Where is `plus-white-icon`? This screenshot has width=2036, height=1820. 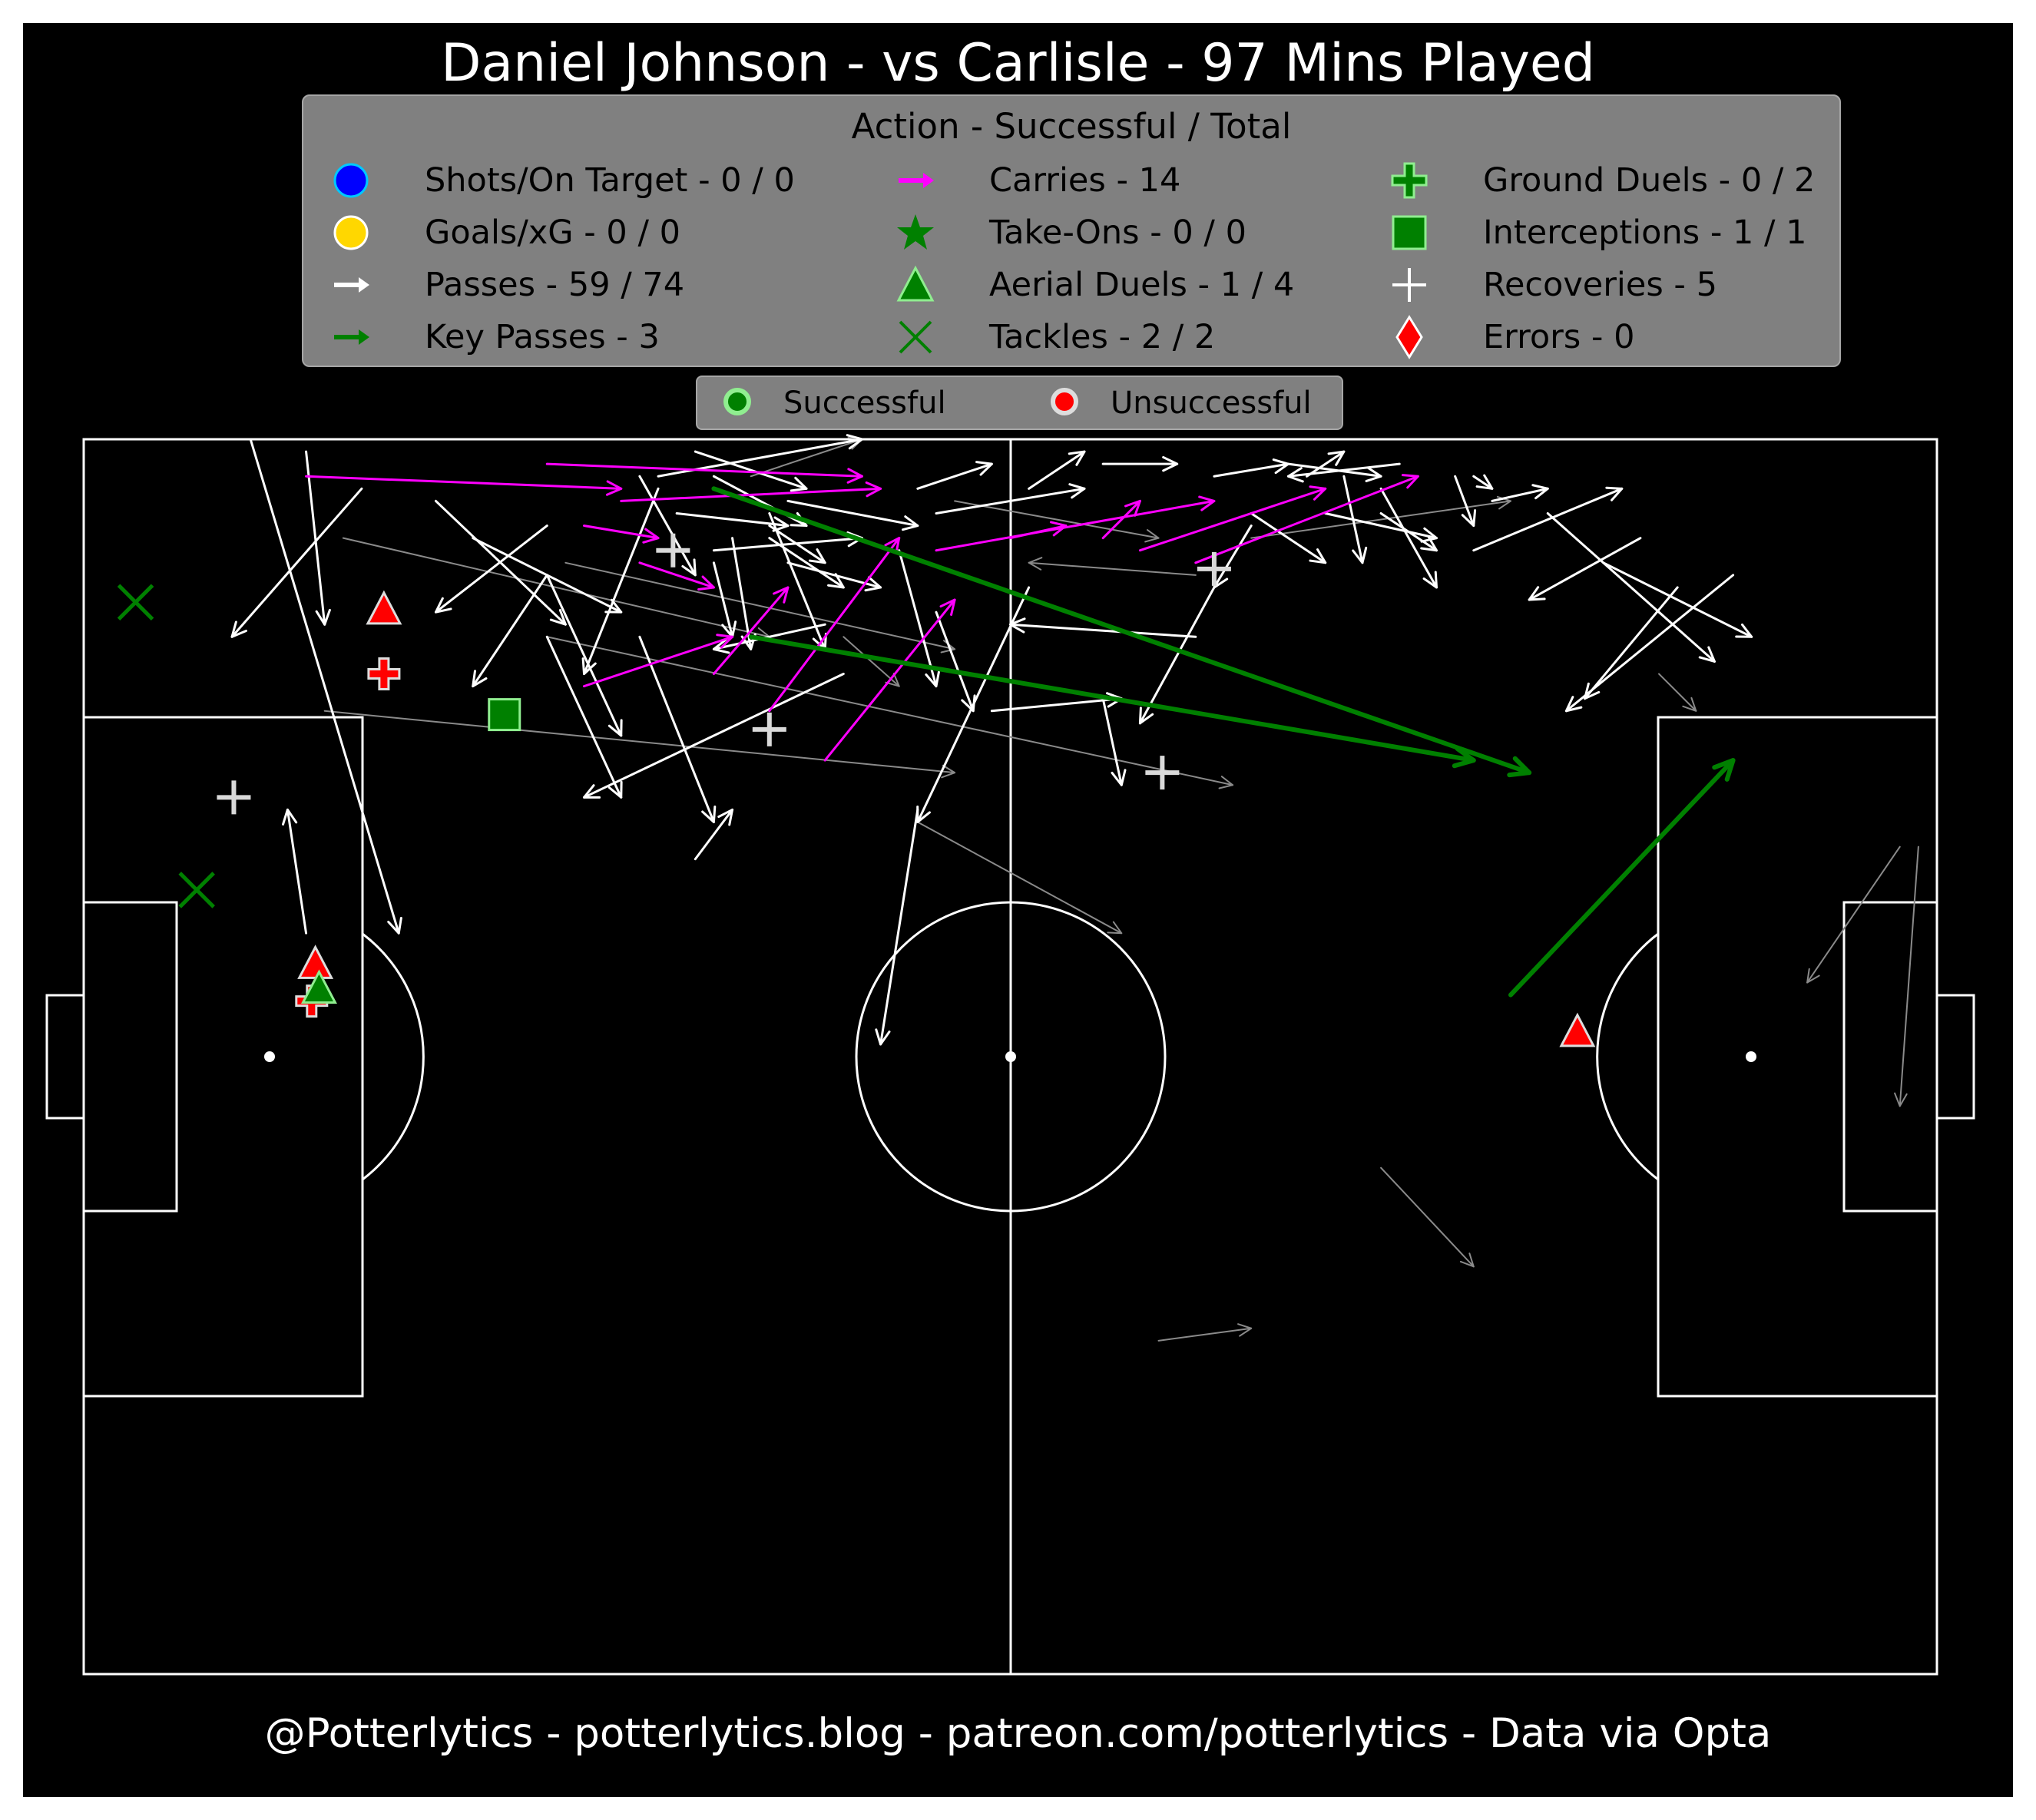 plus-white-icon is located at coordinates (1409, 285).